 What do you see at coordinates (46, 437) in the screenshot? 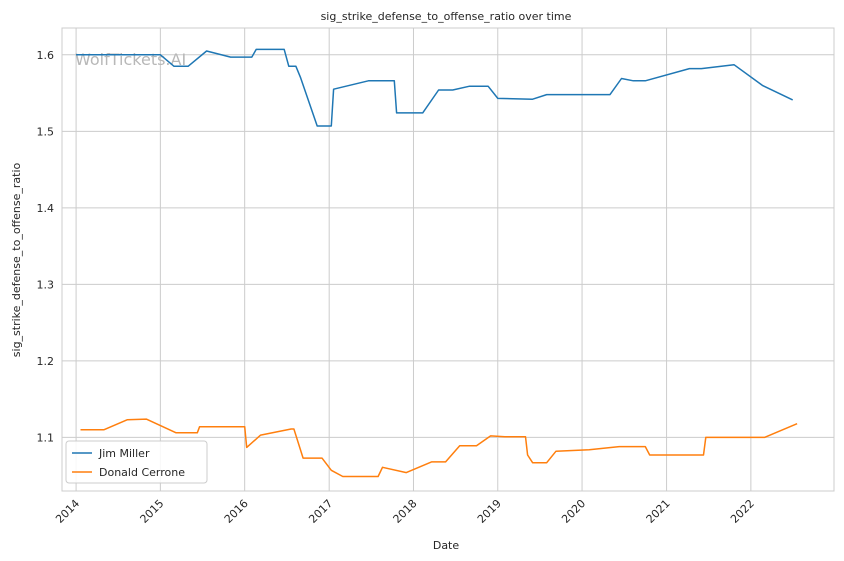
I see `y-tick-label: 1.1` at bounding box center [46, 437].